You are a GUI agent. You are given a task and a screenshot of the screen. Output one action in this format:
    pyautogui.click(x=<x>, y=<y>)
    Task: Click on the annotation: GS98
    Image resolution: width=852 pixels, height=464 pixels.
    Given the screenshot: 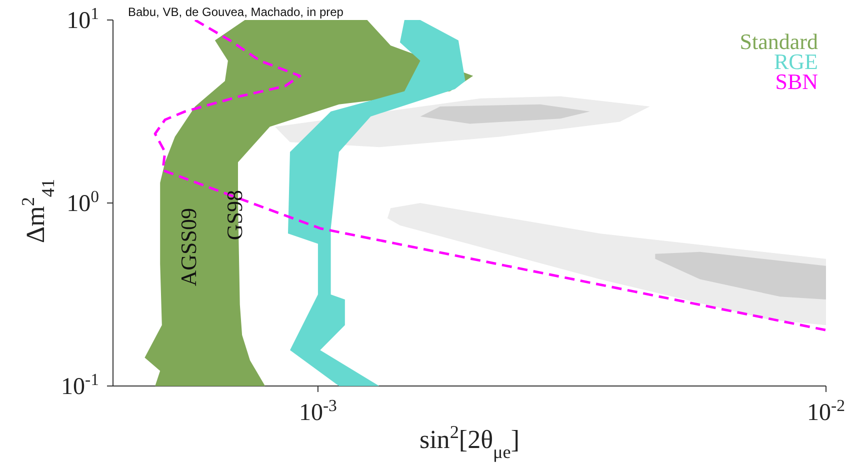 What is the action you would take?
    pyautogui.click(x=234, y=215)
    